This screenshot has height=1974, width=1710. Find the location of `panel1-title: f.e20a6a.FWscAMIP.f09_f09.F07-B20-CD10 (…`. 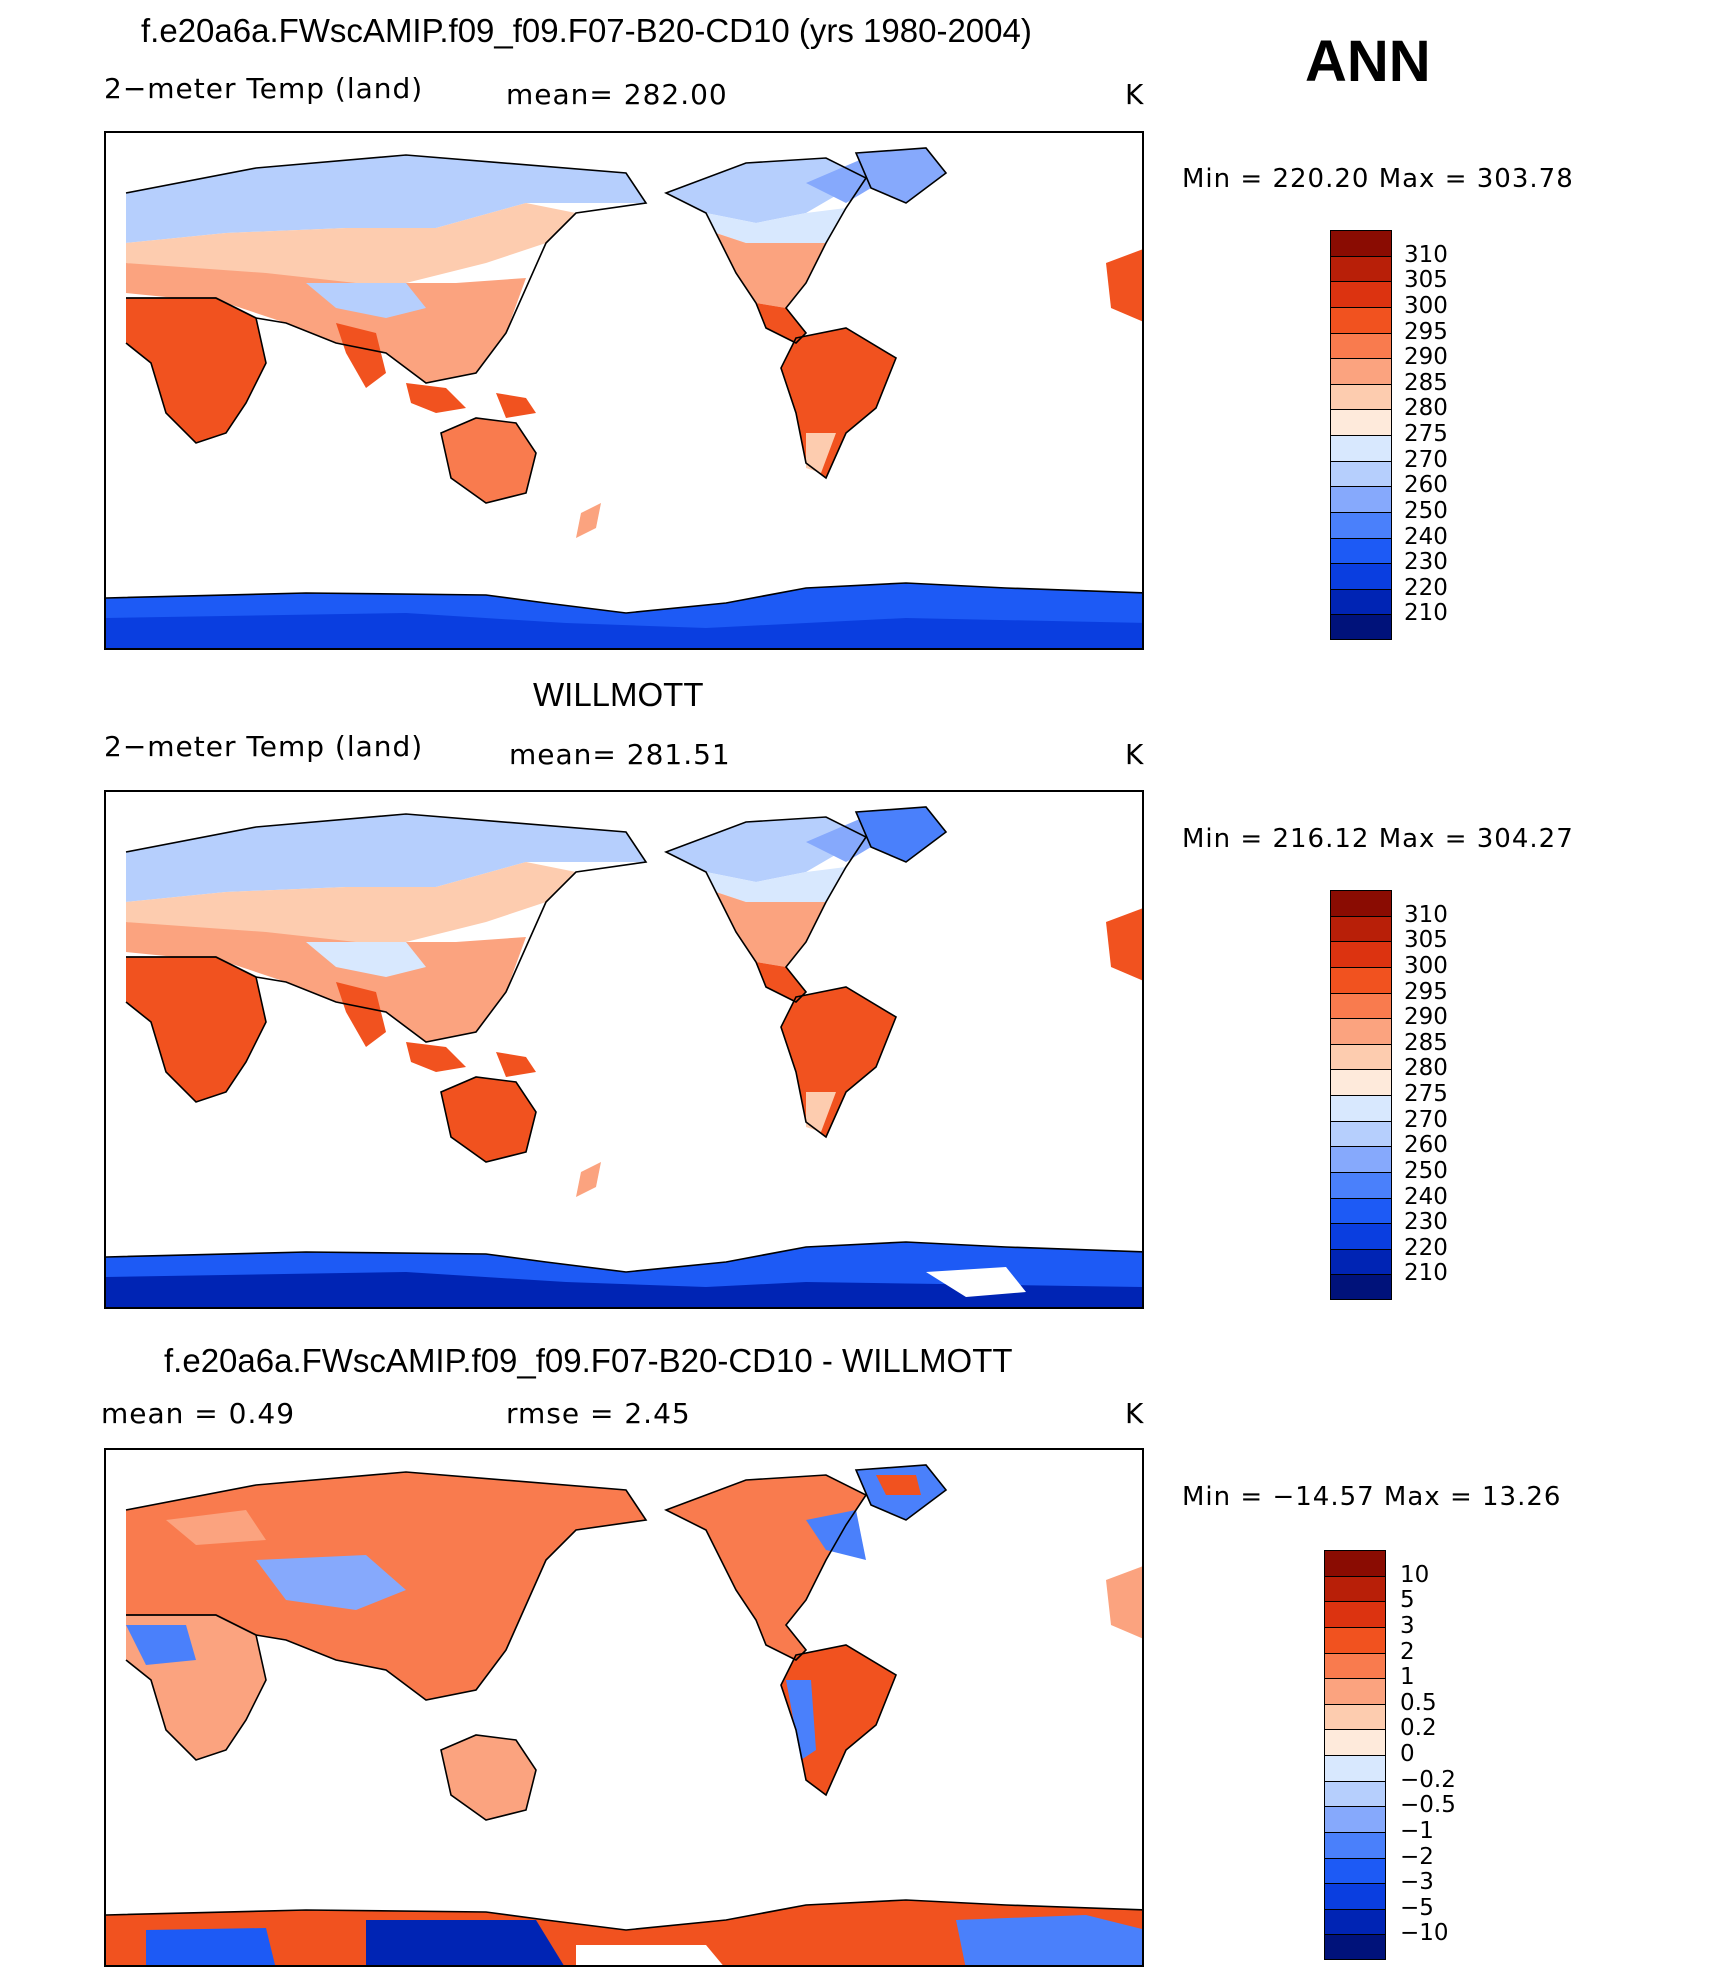

panel1-title: f.e20a6a.FWscAMIP.f09_f09.F07-B20-CD10 (… is located at coordinates (586, 30).